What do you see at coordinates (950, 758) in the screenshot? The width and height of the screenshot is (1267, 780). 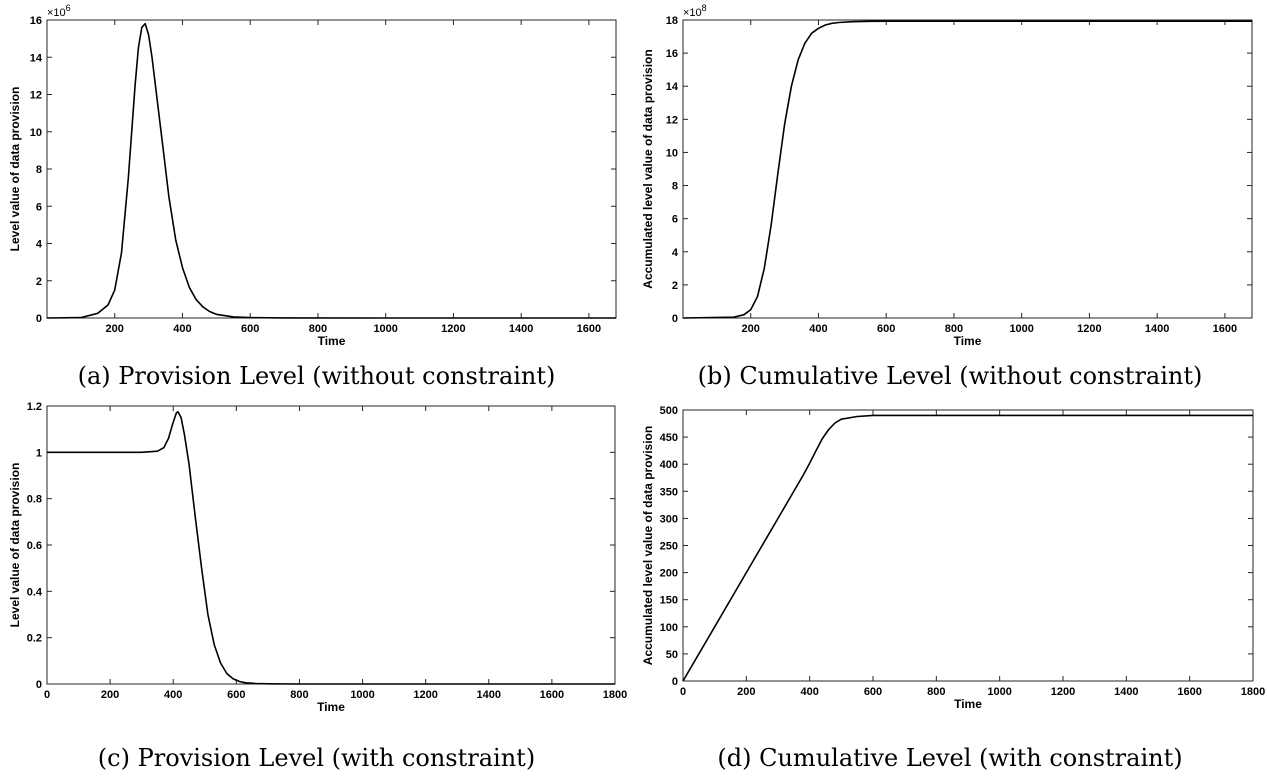 I see `chart-d-caption: (d) Cumulative Level (with constraint)` at bounding box center [950, 758].